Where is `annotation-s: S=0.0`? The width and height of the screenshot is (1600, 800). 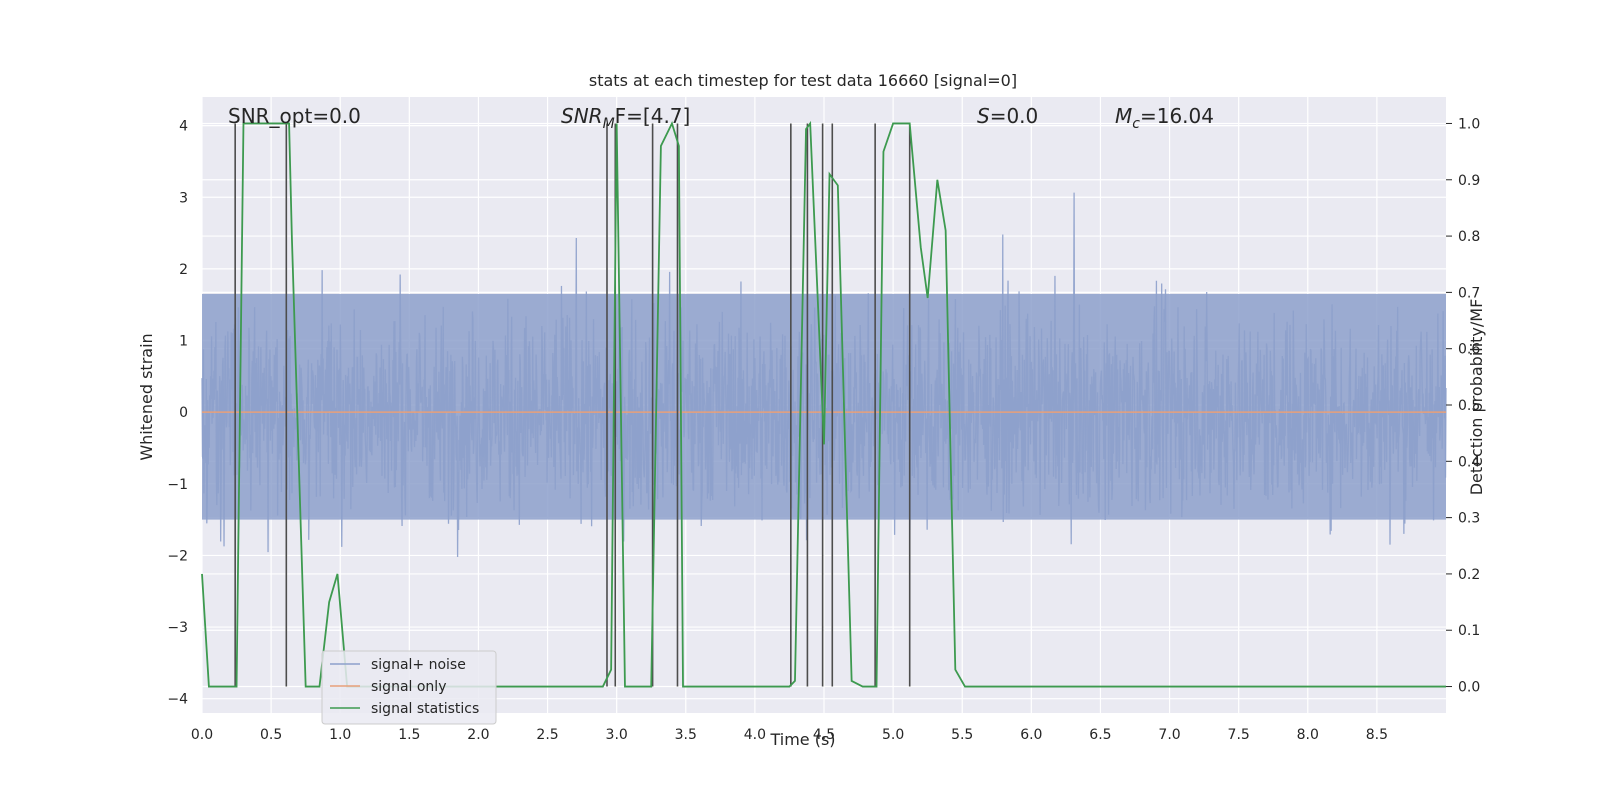
annotation-s: S=0.0 is located at coordinates (1007, 116).